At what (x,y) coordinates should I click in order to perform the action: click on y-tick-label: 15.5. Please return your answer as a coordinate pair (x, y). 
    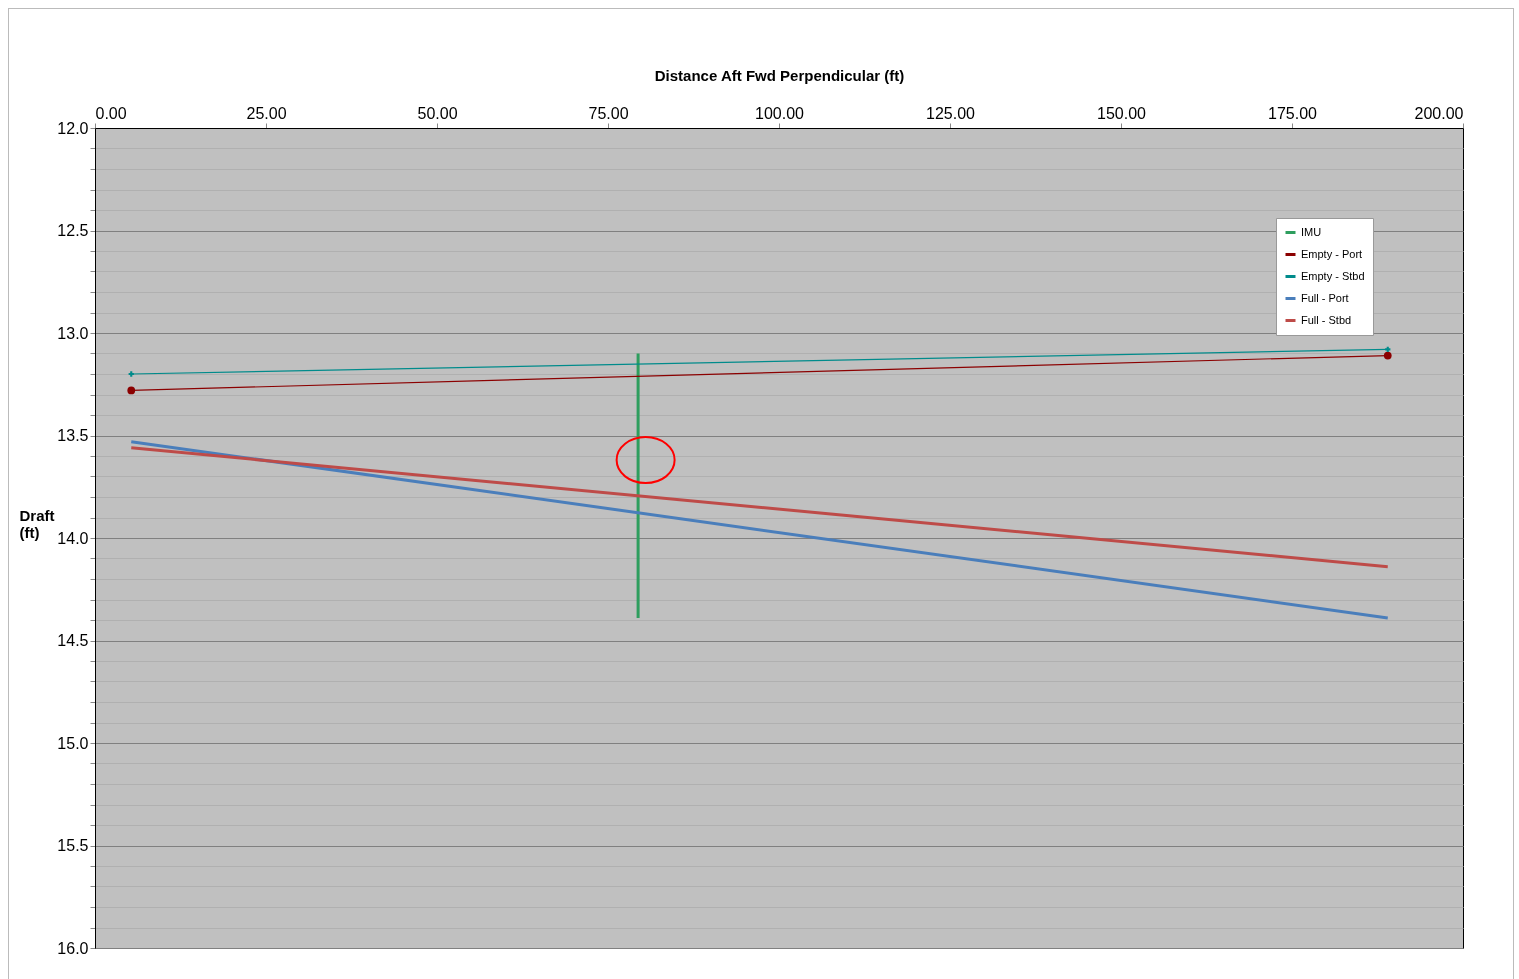
    Looking at the image, I should click on (73, 845).